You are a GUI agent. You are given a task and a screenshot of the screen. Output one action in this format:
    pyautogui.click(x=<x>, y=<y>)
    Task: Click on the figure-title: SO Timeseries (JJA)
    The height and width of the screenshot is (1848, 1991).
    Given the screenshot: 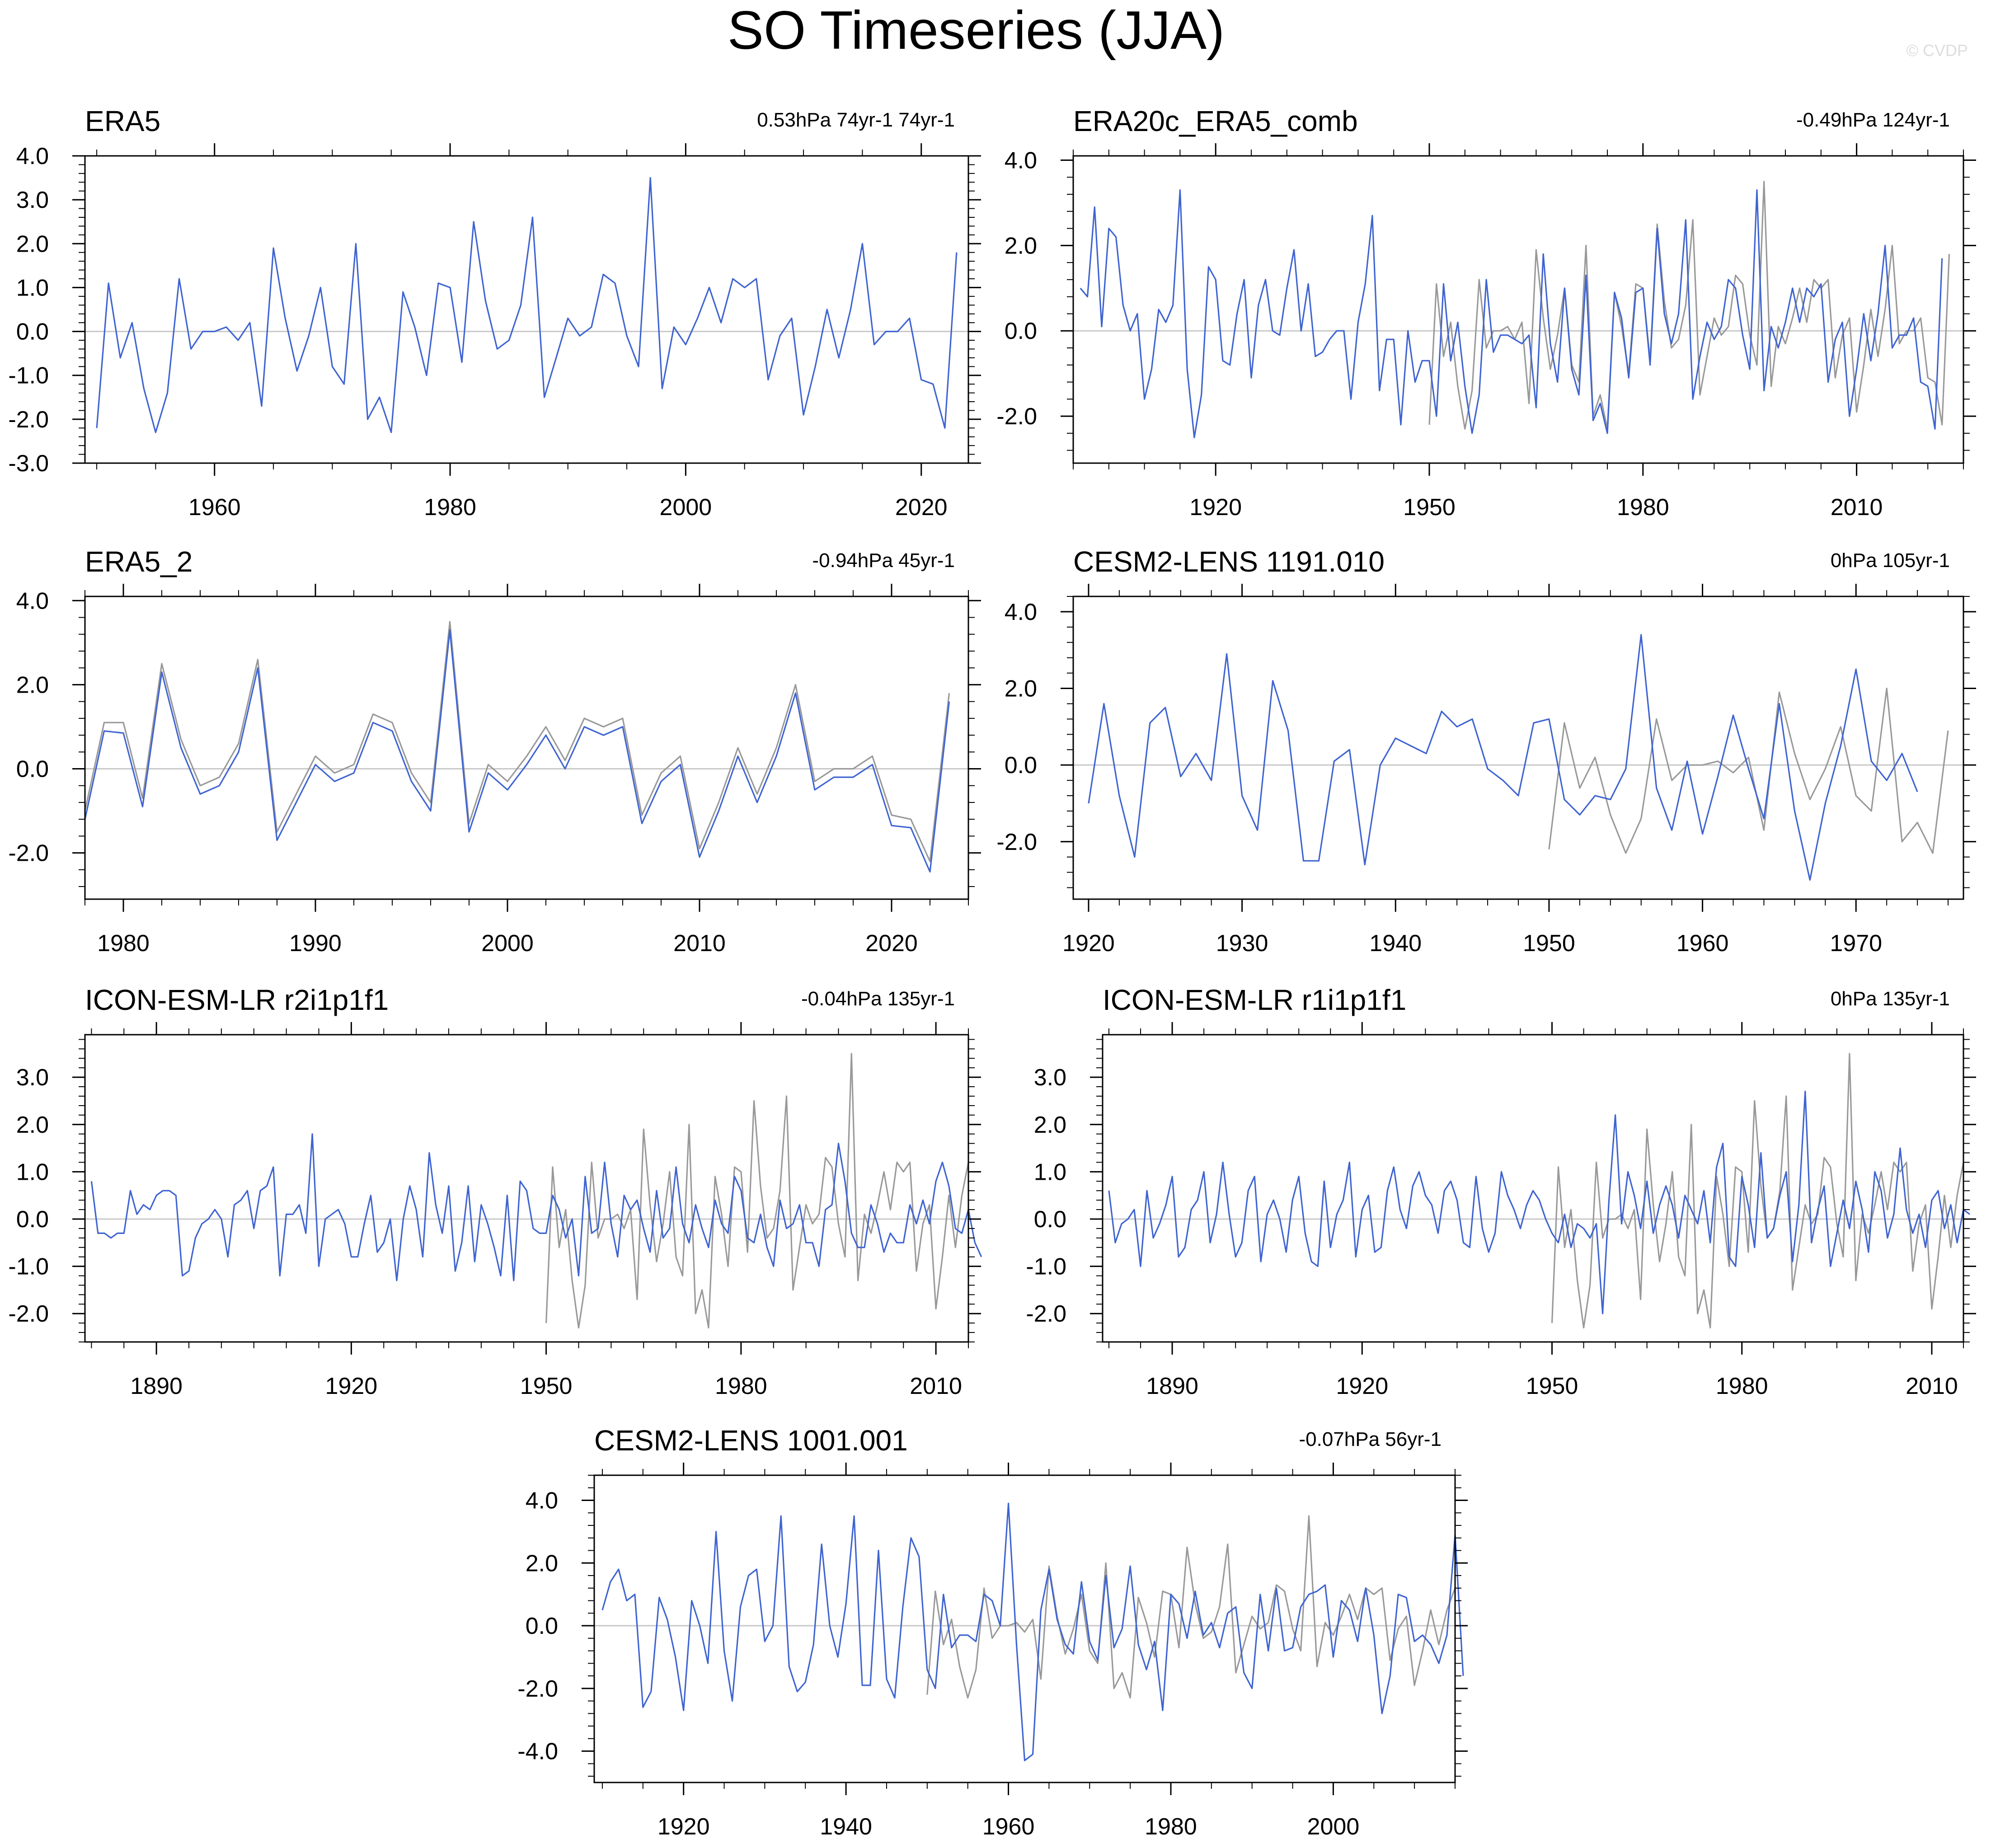 What is the action you would take?
    pyautogui.click(x=976, y=30)
    